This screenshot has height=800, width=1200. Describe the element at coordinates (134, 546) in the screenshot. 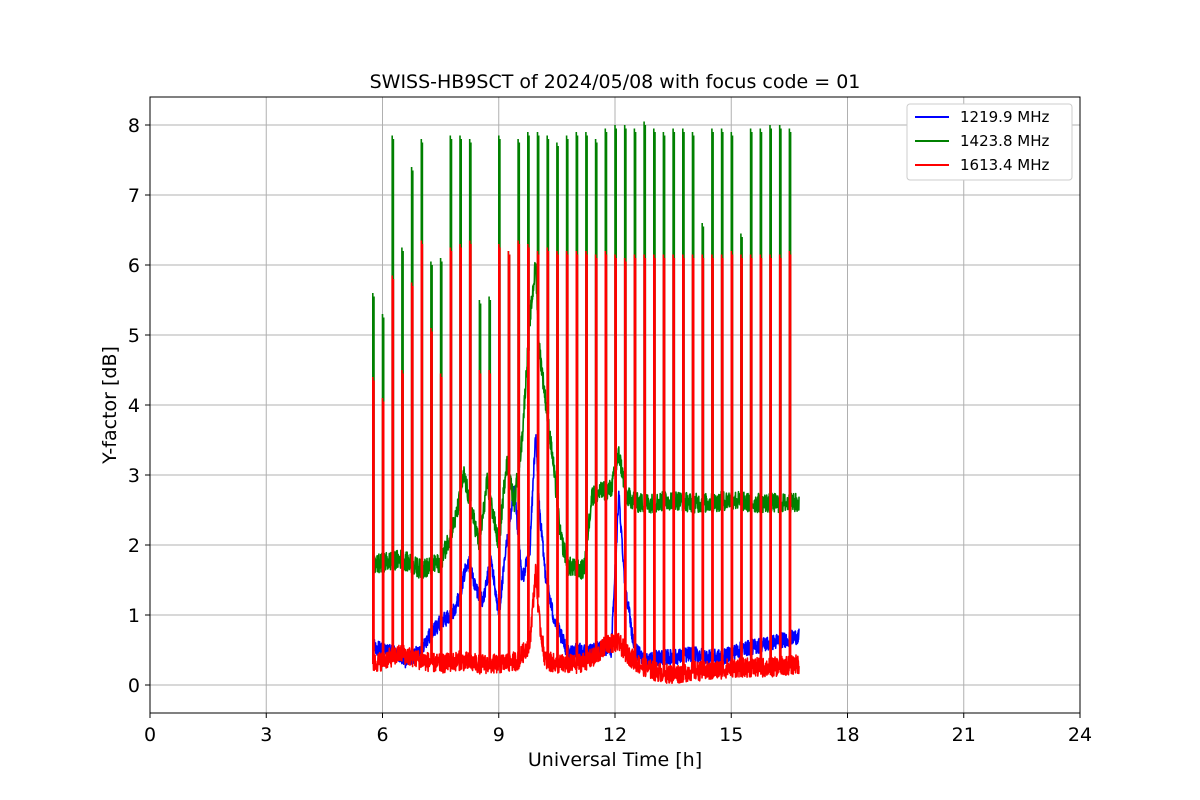

I see `y-tick-label: 2` at that location.